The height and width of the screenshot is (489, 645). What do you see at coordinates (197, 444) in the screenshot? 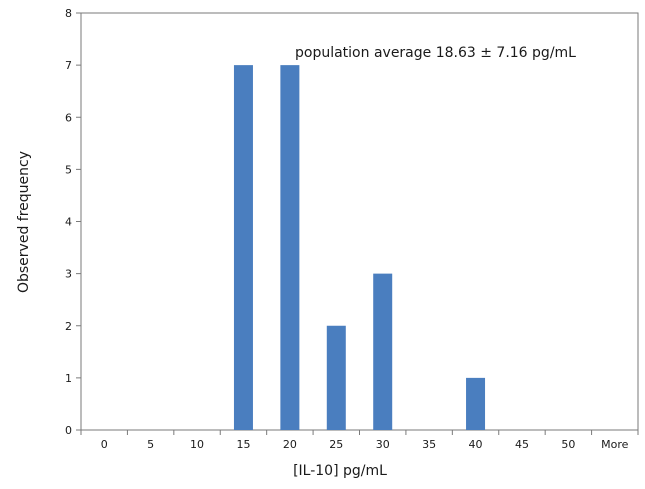
I see `x-tick-label: 10` at bounding box center [197, 444].